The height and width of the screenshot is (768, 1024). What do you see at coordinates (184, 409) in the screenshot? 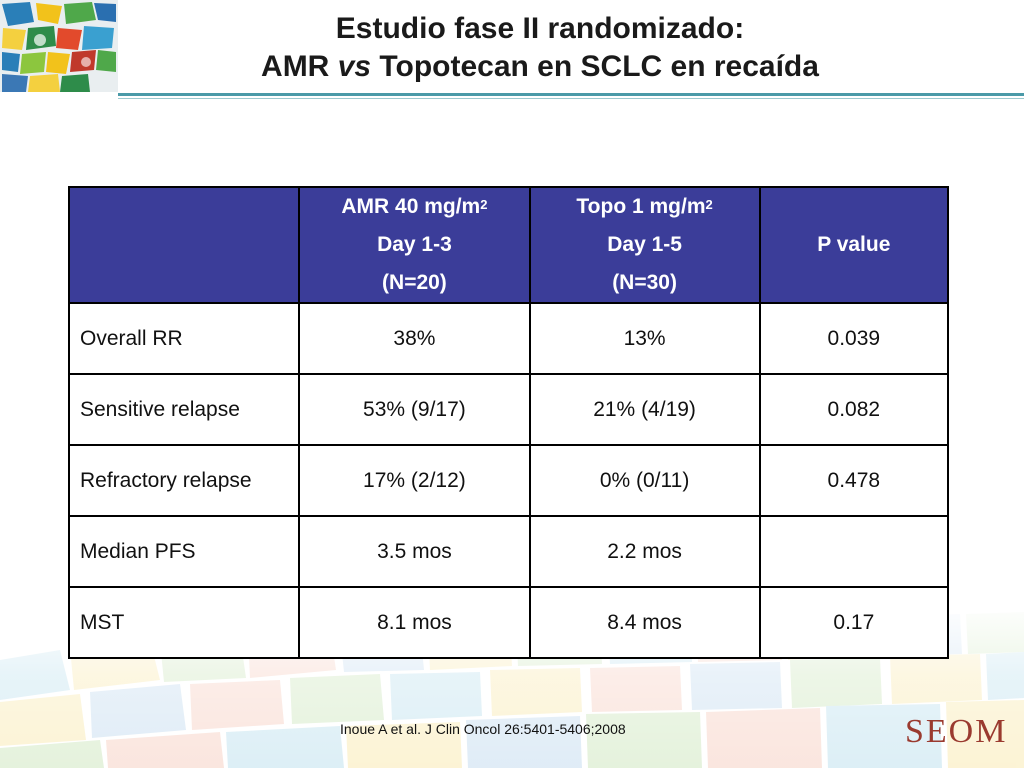
I see `row-label: Sensitive relapse` at bounding box center [184, 409].